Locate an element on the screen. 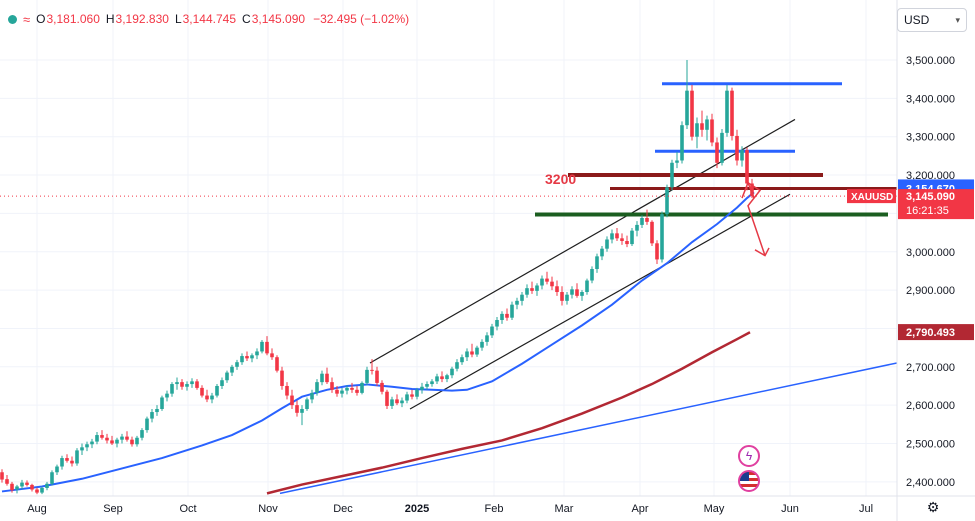 The height and width of the screenshot is (521, 975). y-tick-label: 2,400.000 is located at coordinates (930, 483).